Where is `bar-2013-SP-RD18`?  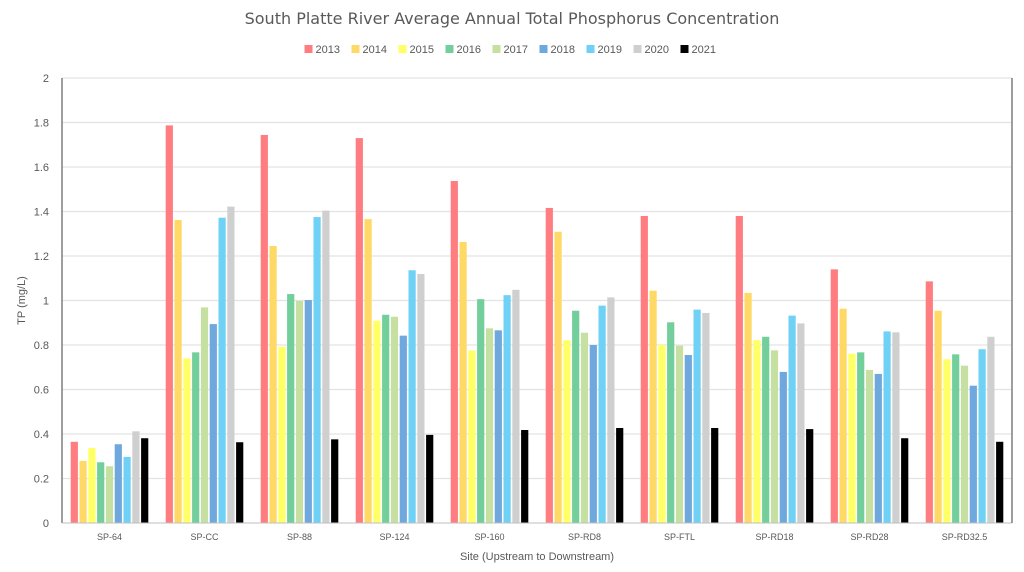
bar-2013-SP-RD18 is located at coordinates (739, 369).